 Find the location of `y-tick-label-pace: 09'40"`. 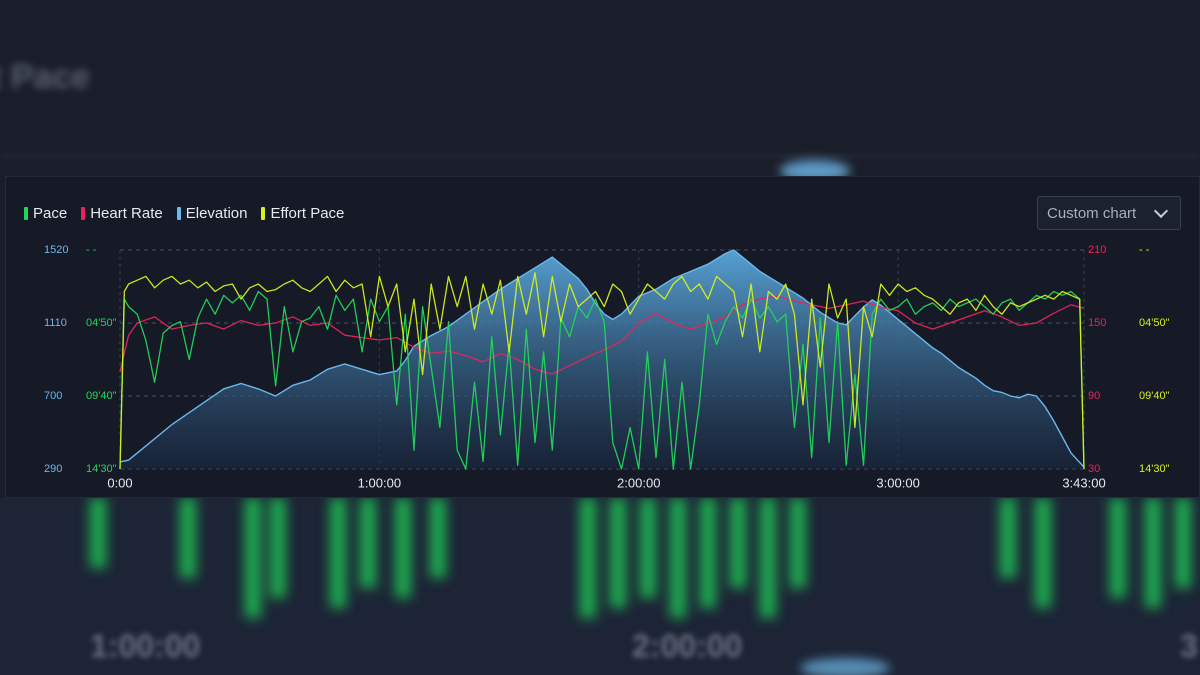

y-tick-label-pace: 09'40" is located at coordinates (101, 396).